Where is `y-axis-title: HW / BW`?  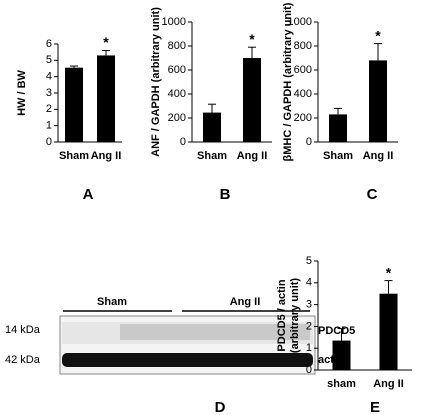
y-axis-title: HW / BW is located at coordinates (22, 92).